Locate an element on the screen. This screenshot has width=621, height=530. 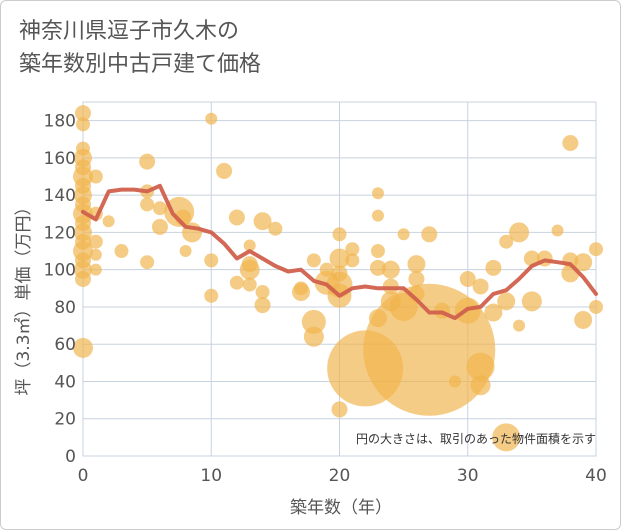
x-tick-label-3: 30 is located at coordinates (468, 476).